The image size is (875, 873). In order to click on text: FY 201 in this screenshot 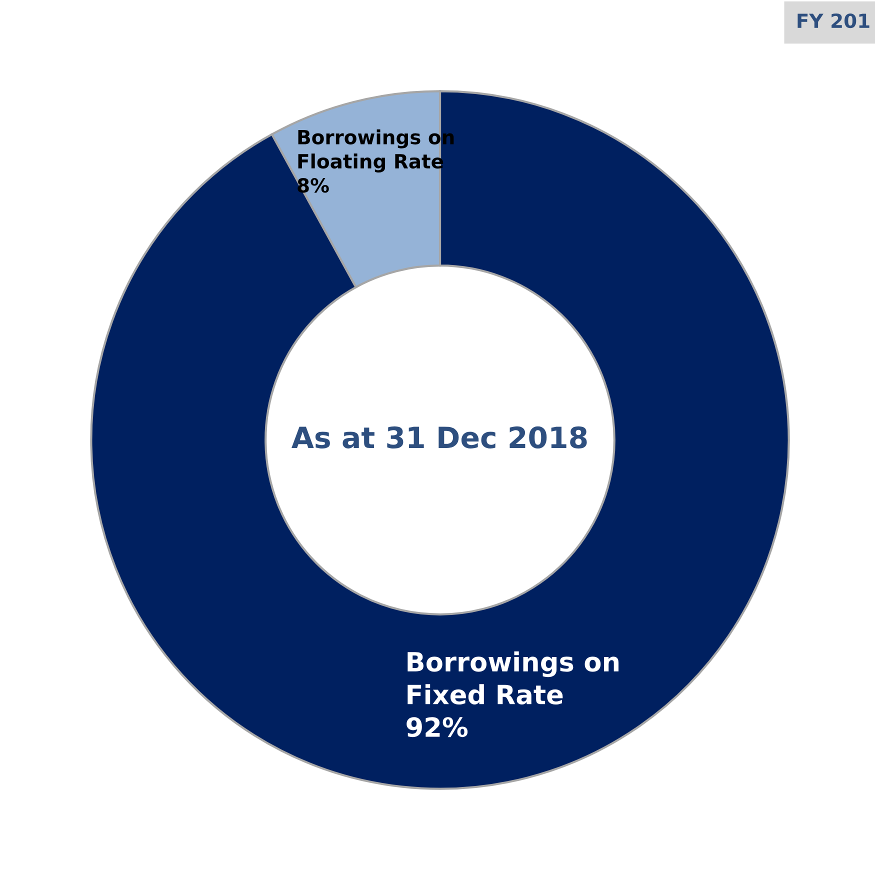, I will do `click(834, 20)`.